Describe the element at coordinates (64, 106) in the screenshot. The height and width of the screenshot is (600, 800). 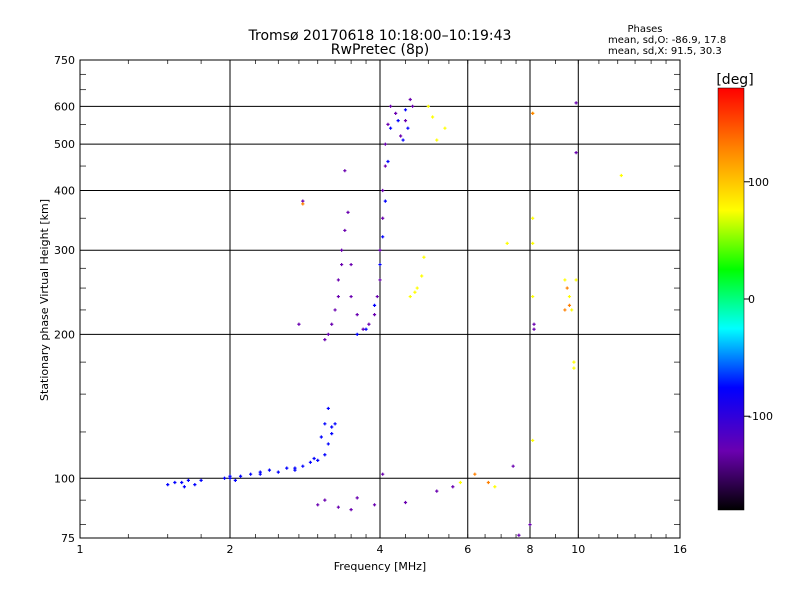
I see `y-tick-label: 600` at that location.